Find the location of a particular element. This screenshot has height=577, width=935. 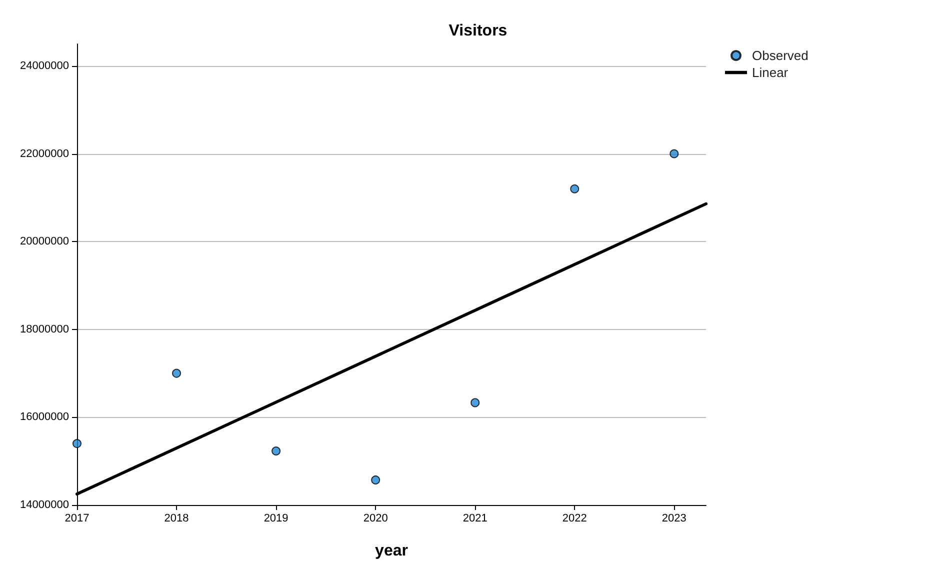

x-tick-label: 2023 is located at coordinates (674, 518).